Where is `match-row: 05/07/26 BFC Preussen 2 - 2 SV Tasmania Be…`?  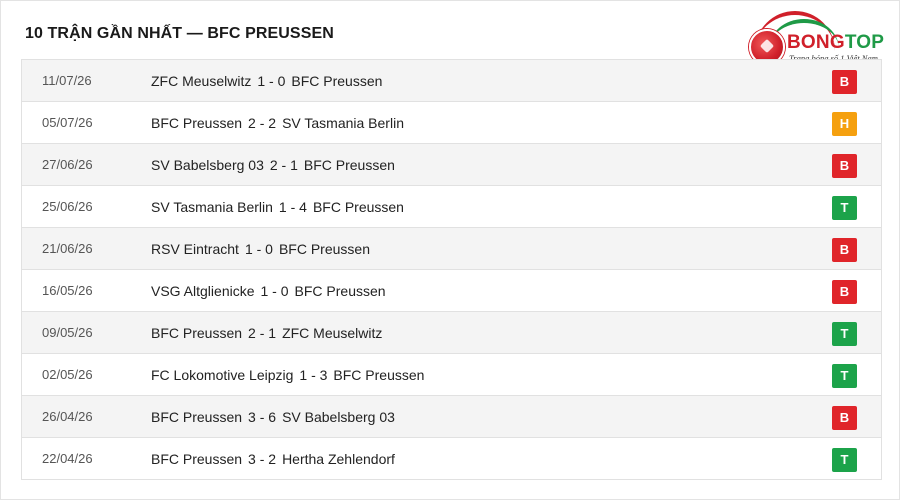 match-row: 05/07/26 BFC Preussen 2 - 2 SV Tasmania Be… is located at coordinates (451, 123).